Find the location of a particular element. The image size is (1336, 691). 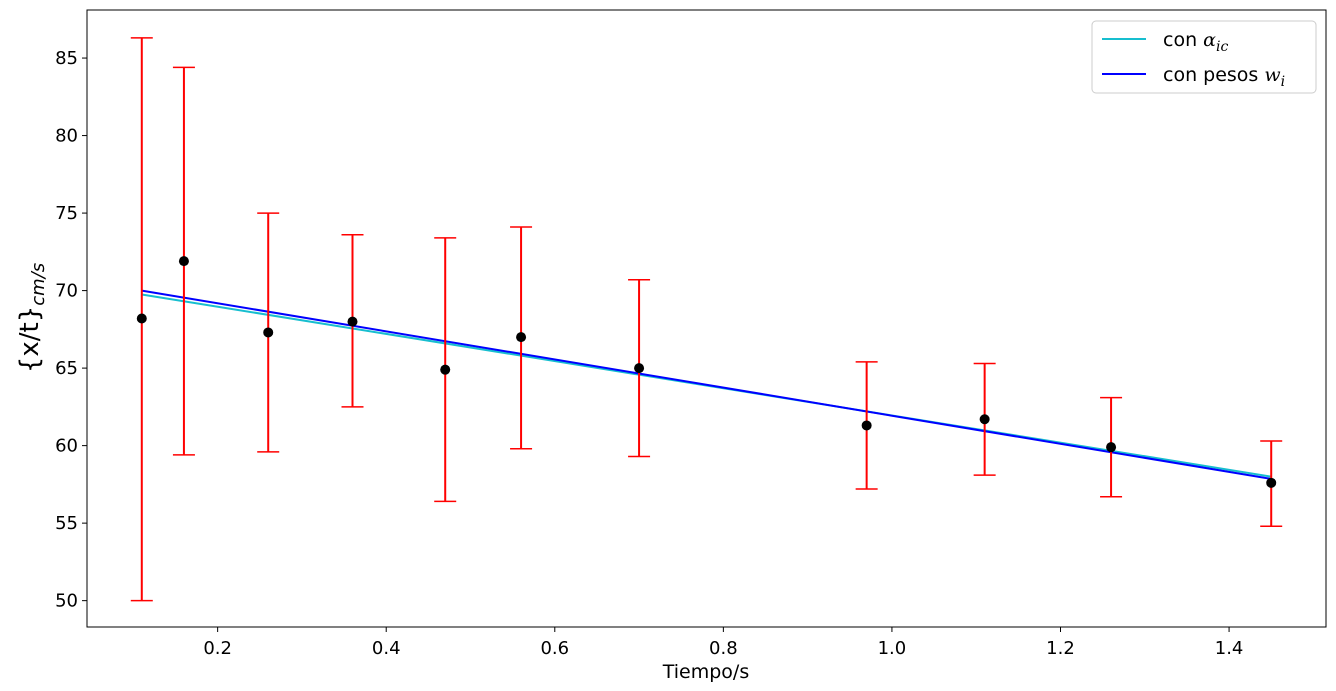

y-axis-title: {x/t}cm/s is located at coordinates (32, 318).